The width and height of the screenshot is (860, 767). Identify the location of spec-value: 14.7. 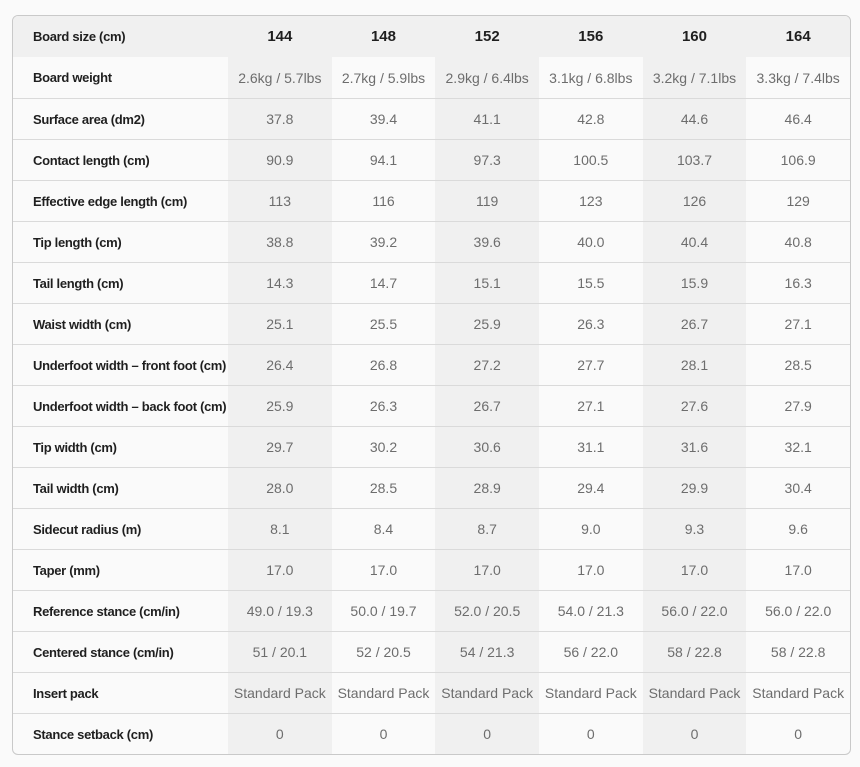
(383, 283).